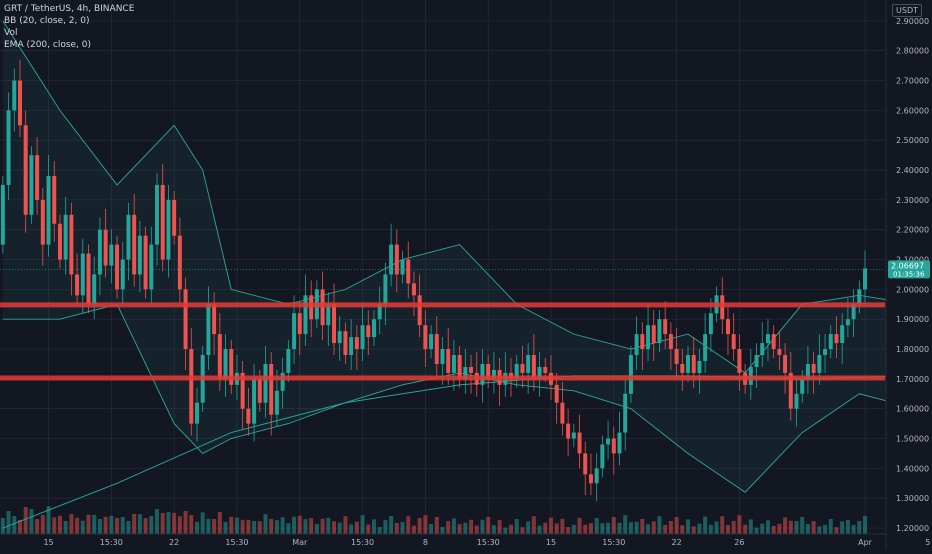 This screenshot has width=932, height=554. I want to click on legend-ema: EMA (200, close, 0), so click(48, 45).